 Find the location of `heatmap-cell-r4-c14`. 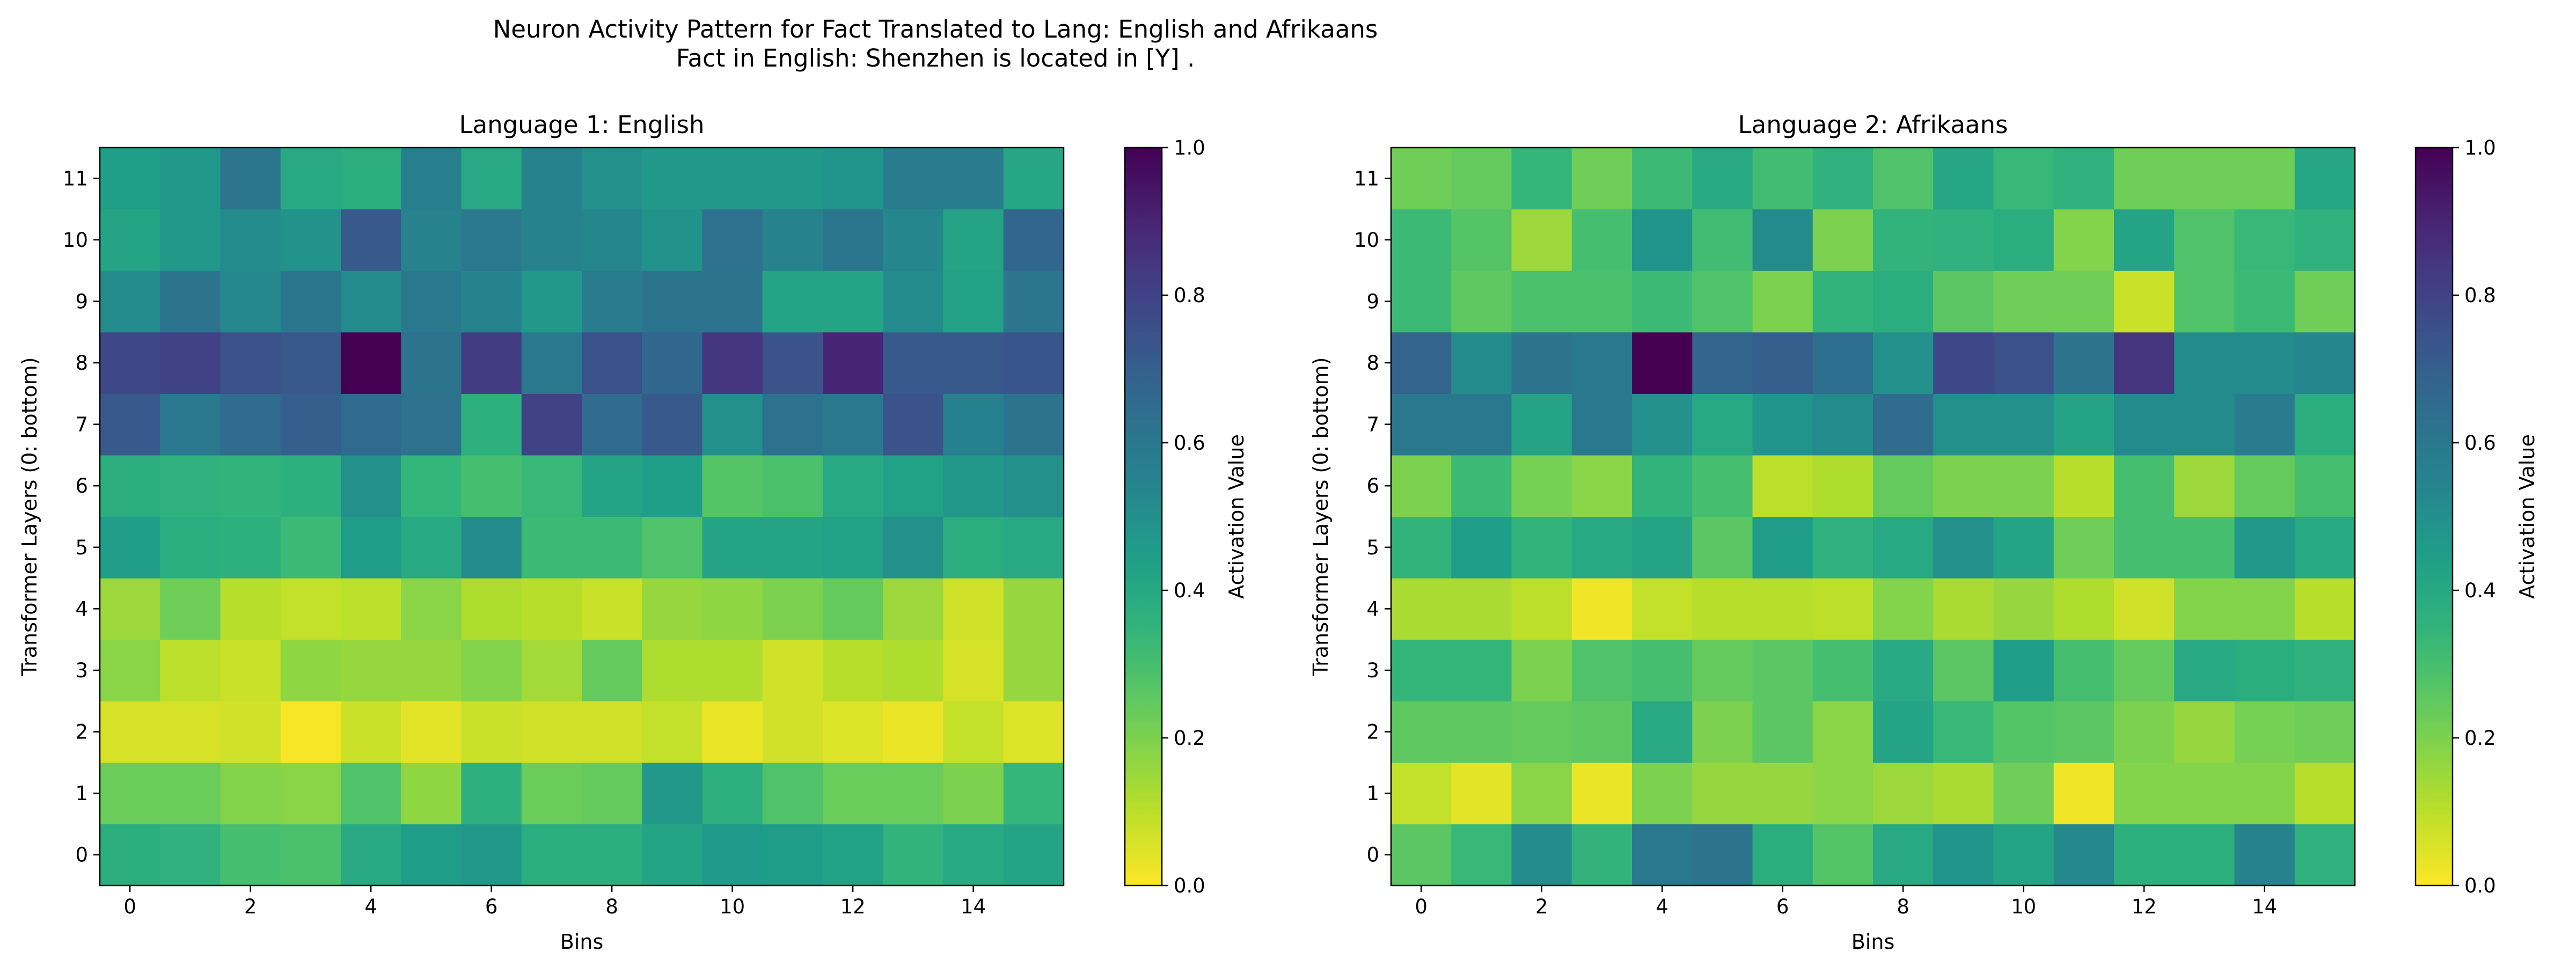

heatmap-cell-r4-c14 is located at coordinates (2264, 609).